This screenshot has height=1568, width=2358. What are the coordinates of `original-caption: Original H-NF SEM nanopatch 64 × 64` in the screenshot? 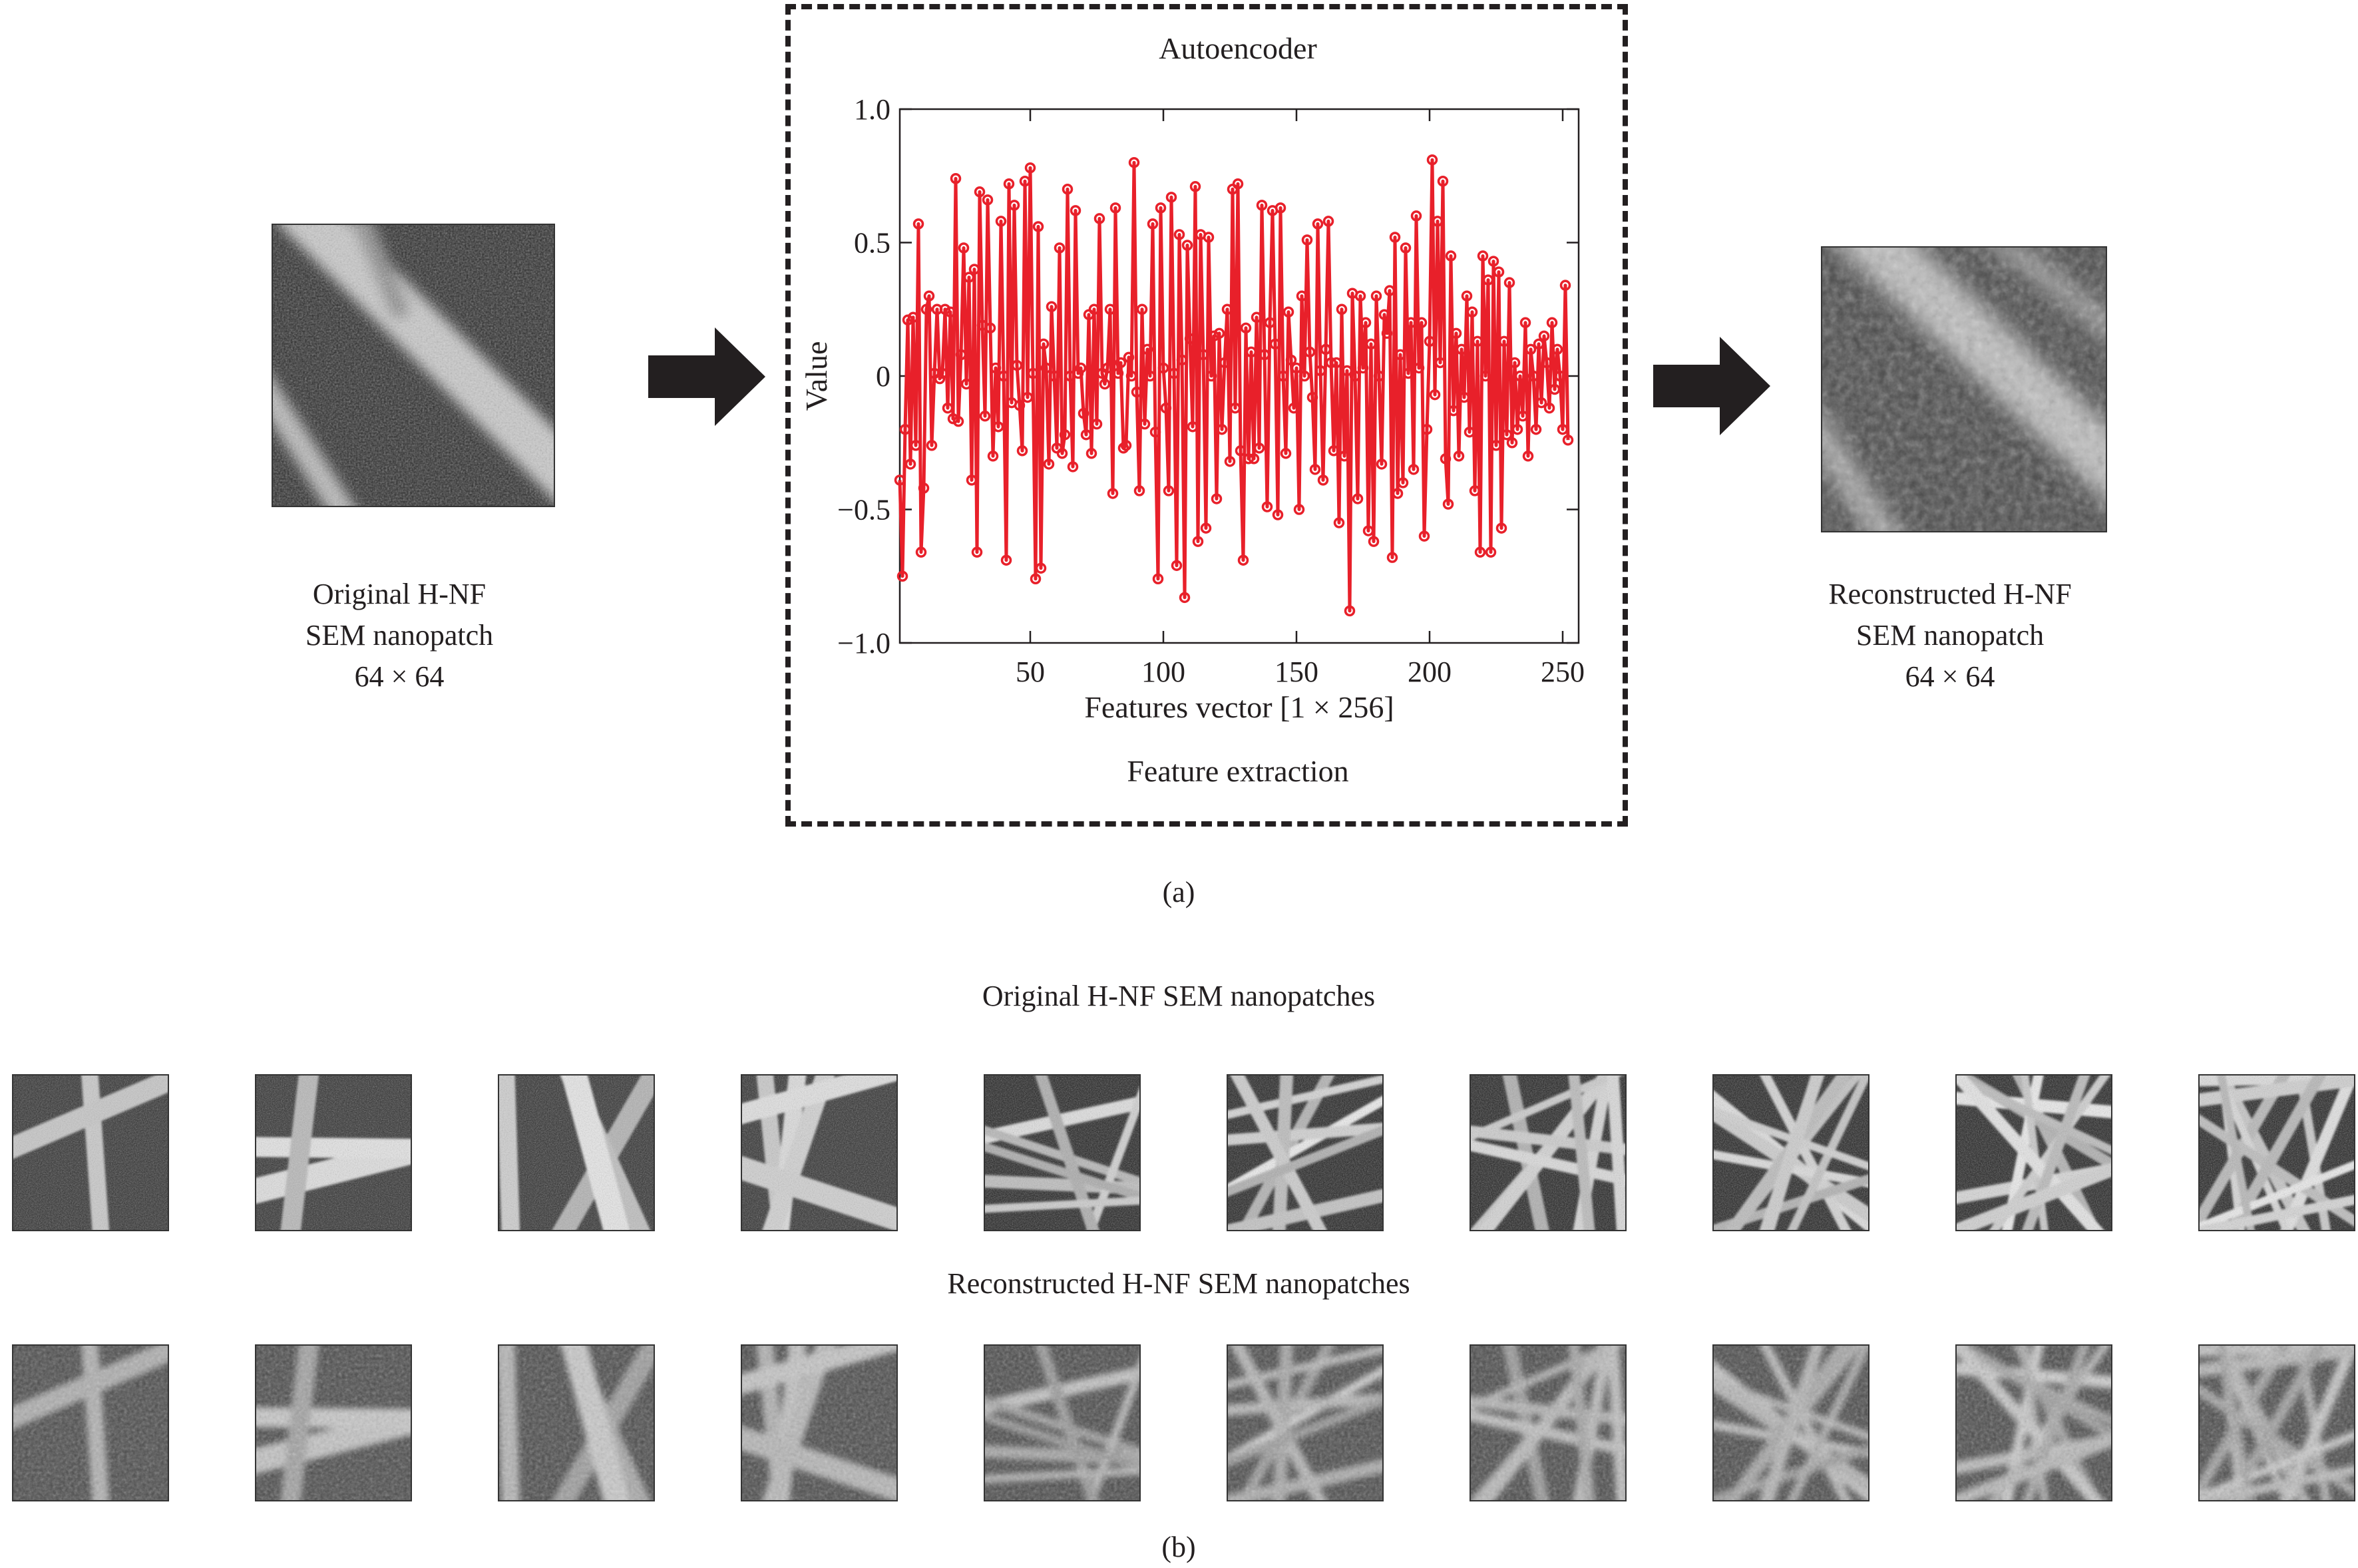 It's located at (399, 635).